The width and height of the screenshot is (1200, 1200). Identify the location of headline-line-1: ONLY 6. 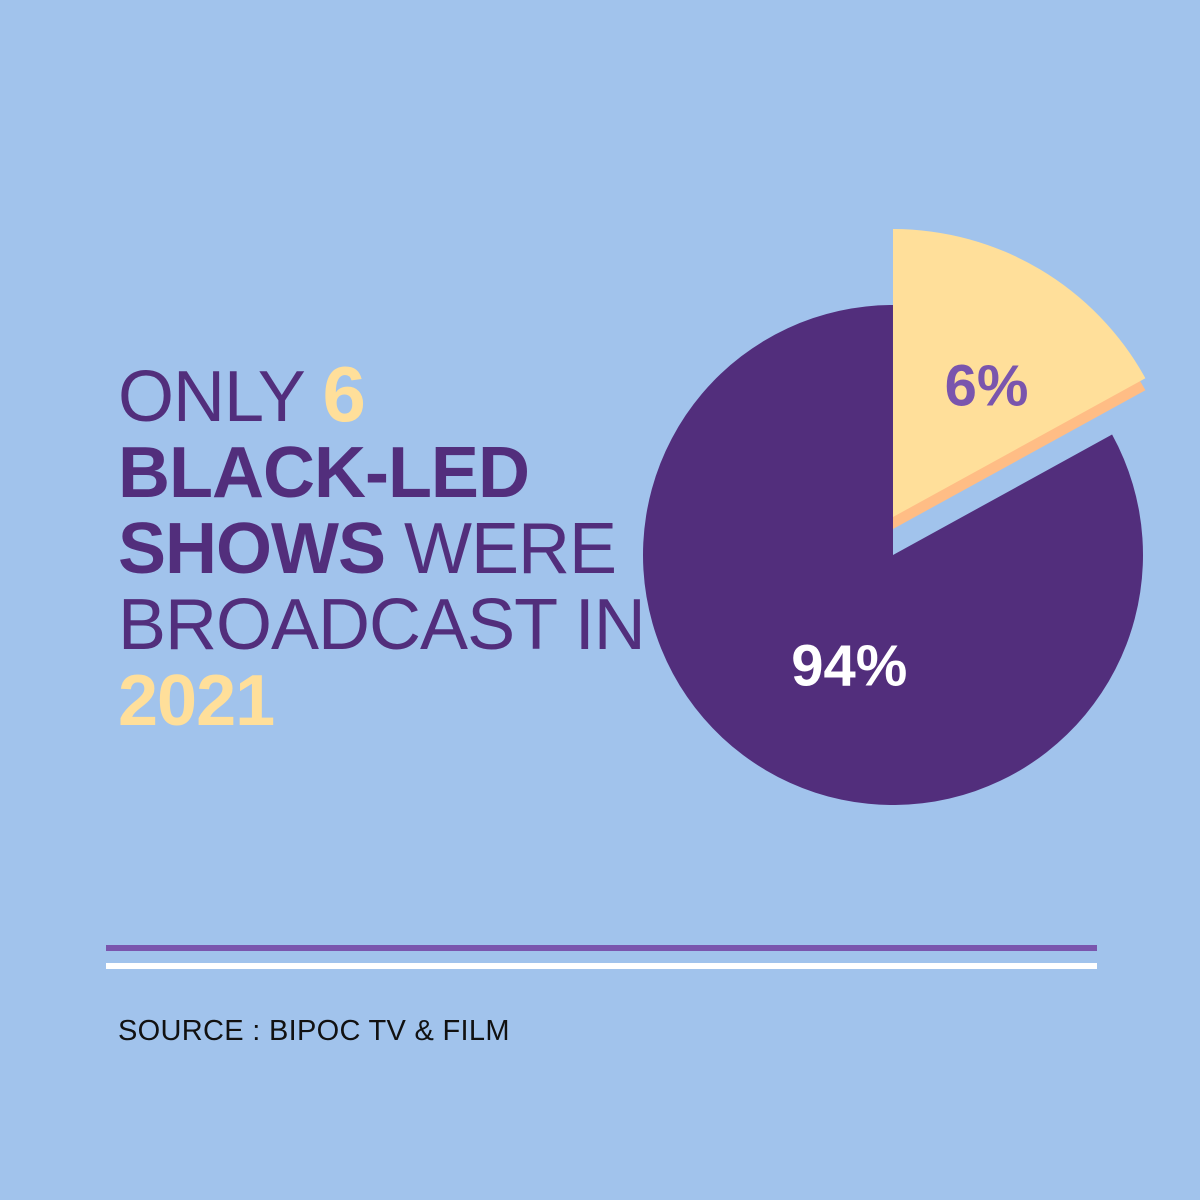
(368, 396).